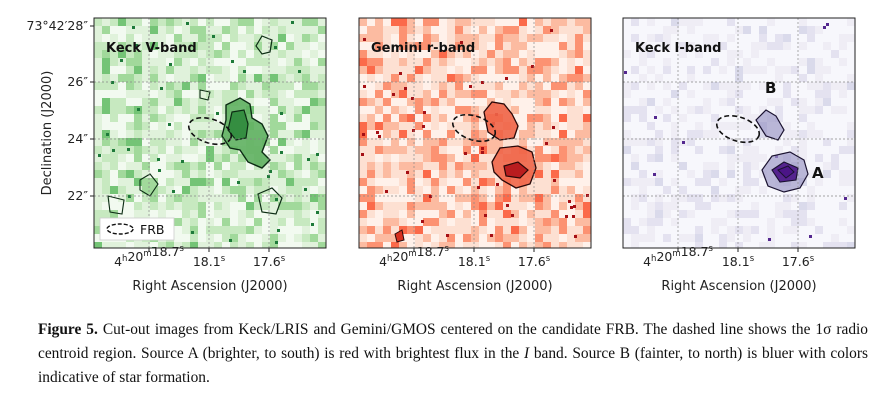 The height and width of the screenshot is (401, 891). I want to click on source-contours, so click(782, 151).